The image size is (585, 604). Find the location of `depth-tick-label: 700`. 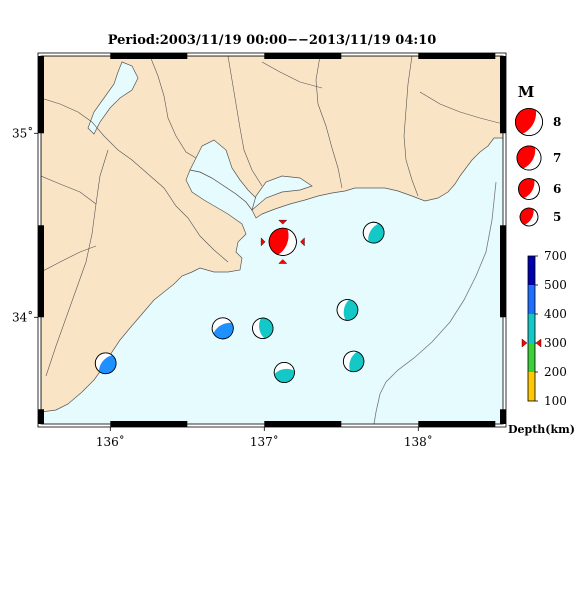

depth-tick-label: 700 is located at coordinates (555, 256).